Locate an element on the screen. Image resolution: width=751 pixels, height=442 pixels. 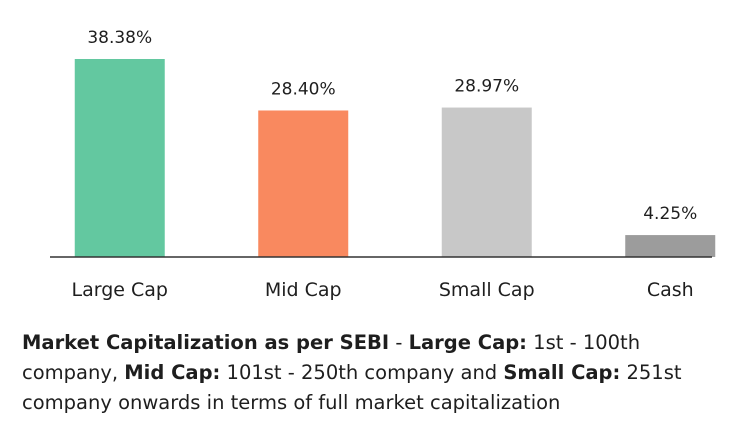
footnote-term-large-cap: Large Cap: is located at coordinates (467, 342).